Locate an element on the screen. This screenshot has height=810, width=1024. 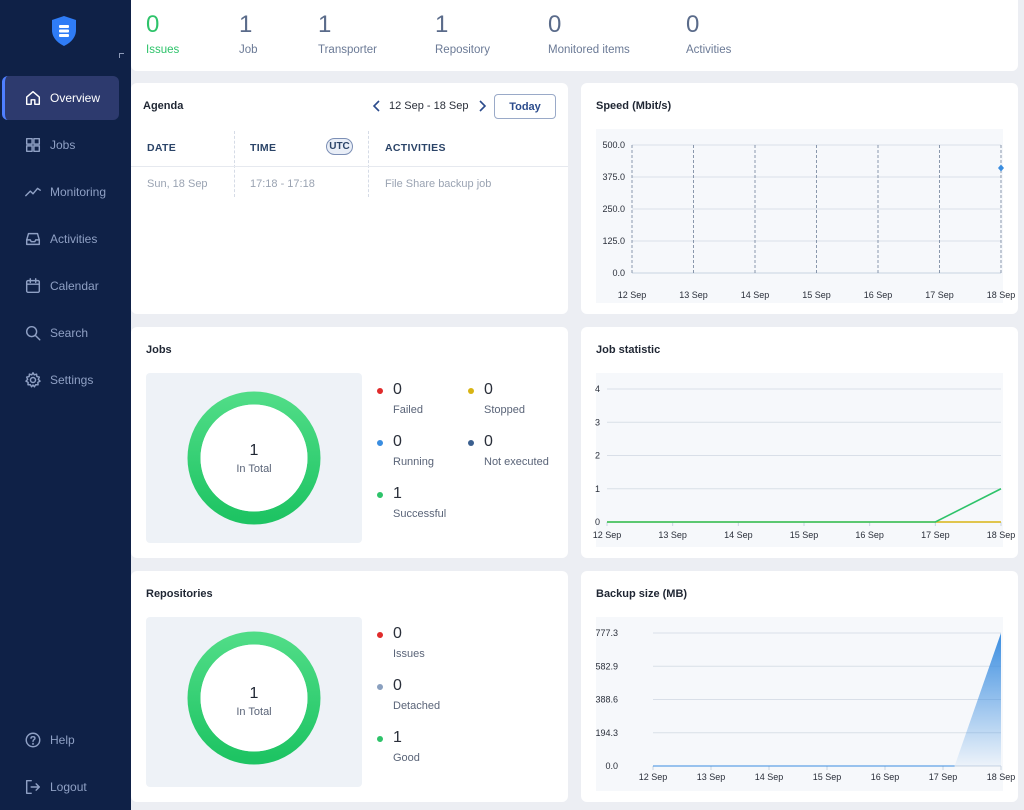
backup-size-title: Backup size (MB) is located at coordinates (642, 594).